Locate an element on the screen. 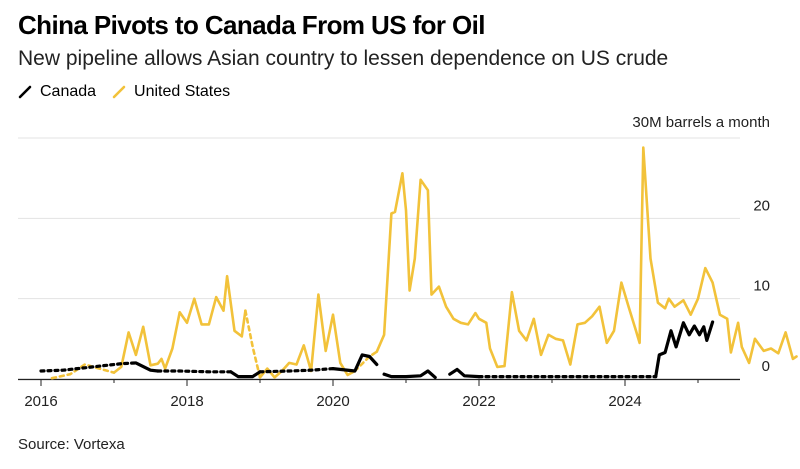  x-tick-label: 2020 is located at coordinates (332, 401).